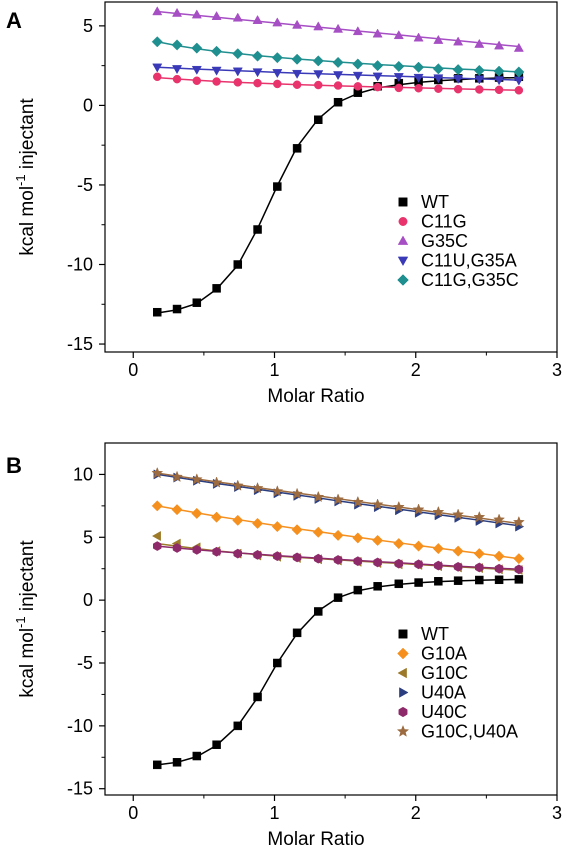  Describe the element at coordinates (444, 654) in the screenshot. I see `legend-label: G10A` at that location.